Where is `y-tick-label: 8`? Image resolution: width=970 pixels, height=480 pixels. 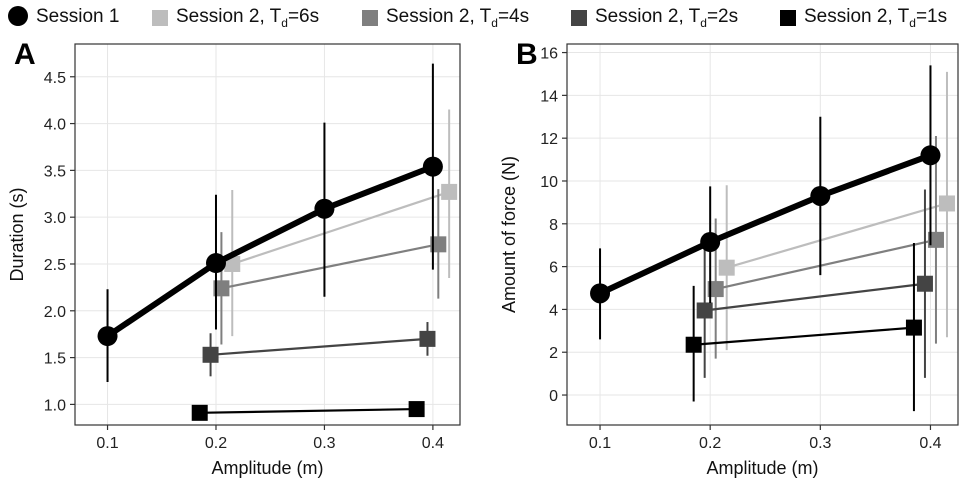
y-tick-label: 8 is located at coordinates (553, 225).